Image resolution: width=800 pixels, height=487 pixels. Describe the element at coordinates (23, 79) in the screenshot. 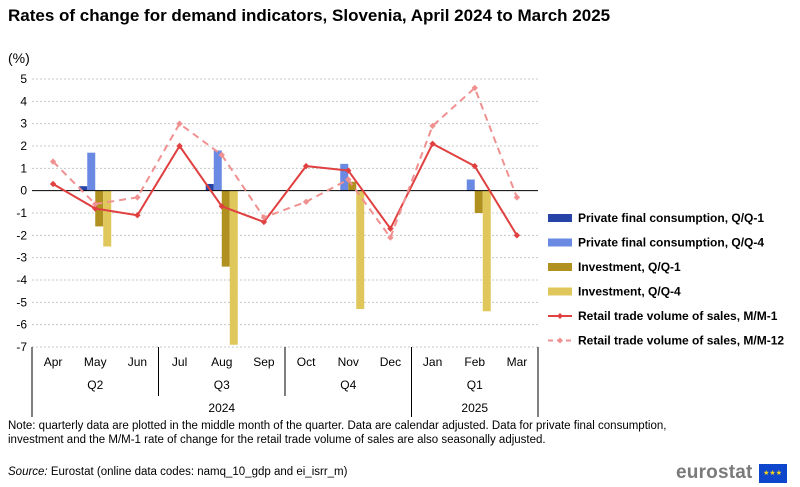

I see `y-tick-label: 5` at that location.